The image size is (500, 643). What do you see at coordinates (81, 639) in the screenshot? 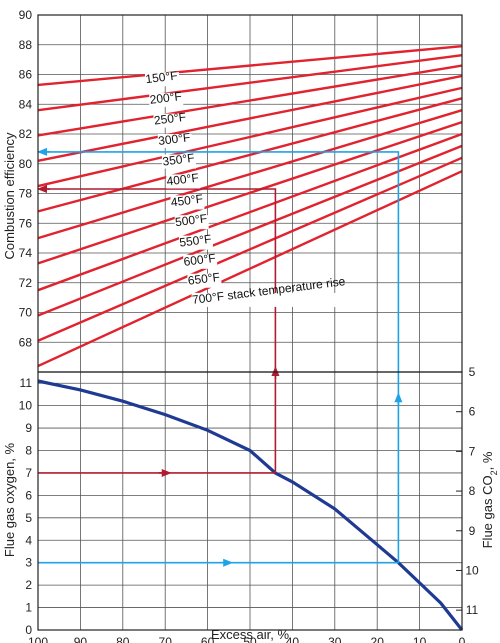
I see `excess-air-tick: 90` at bounding box center [81, 639].